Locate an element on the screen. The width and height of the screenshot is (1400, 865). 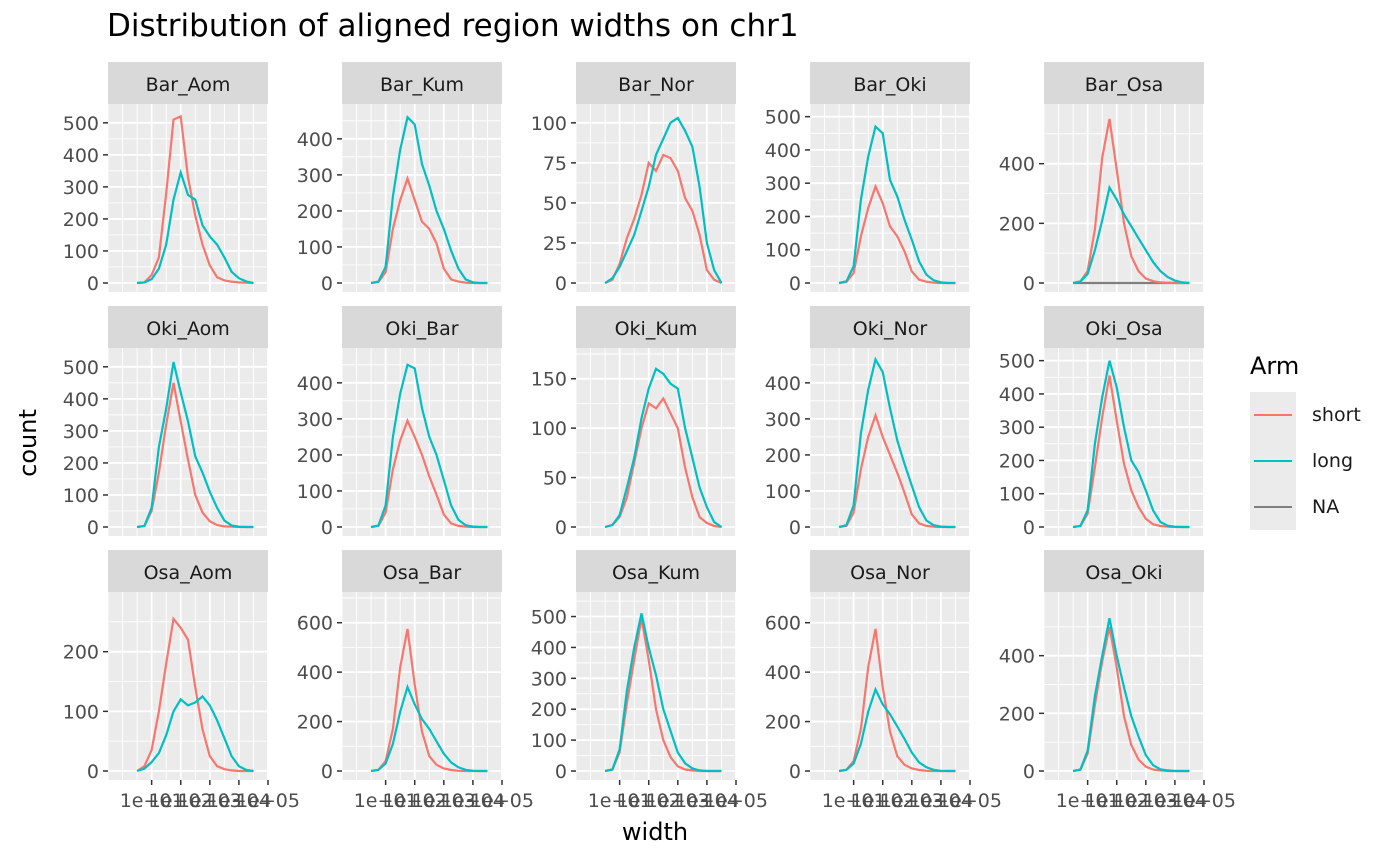
legend-item-short: short is located at coordinates (1305, 415).